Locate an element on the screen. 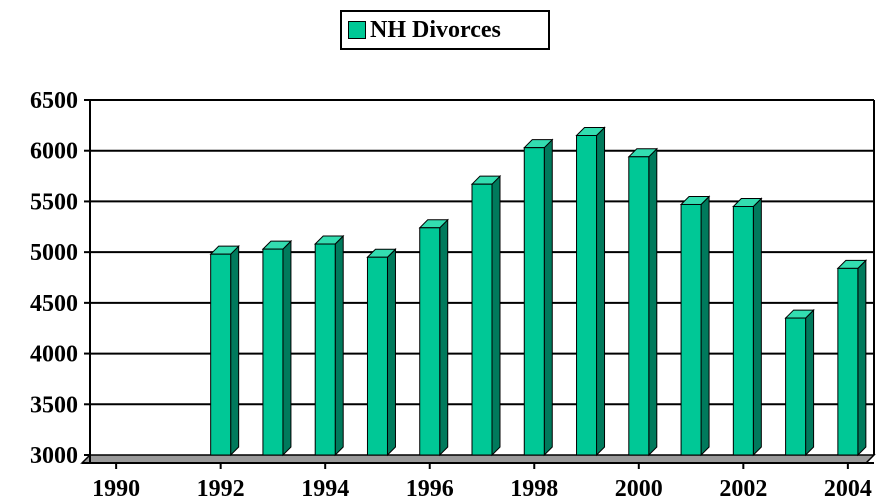 This screenshot has height=504, width=883. y-tick-labels: 3000 3500 4000 4500 5000 5500 6000 6500 is located at coordinates (54, 278).